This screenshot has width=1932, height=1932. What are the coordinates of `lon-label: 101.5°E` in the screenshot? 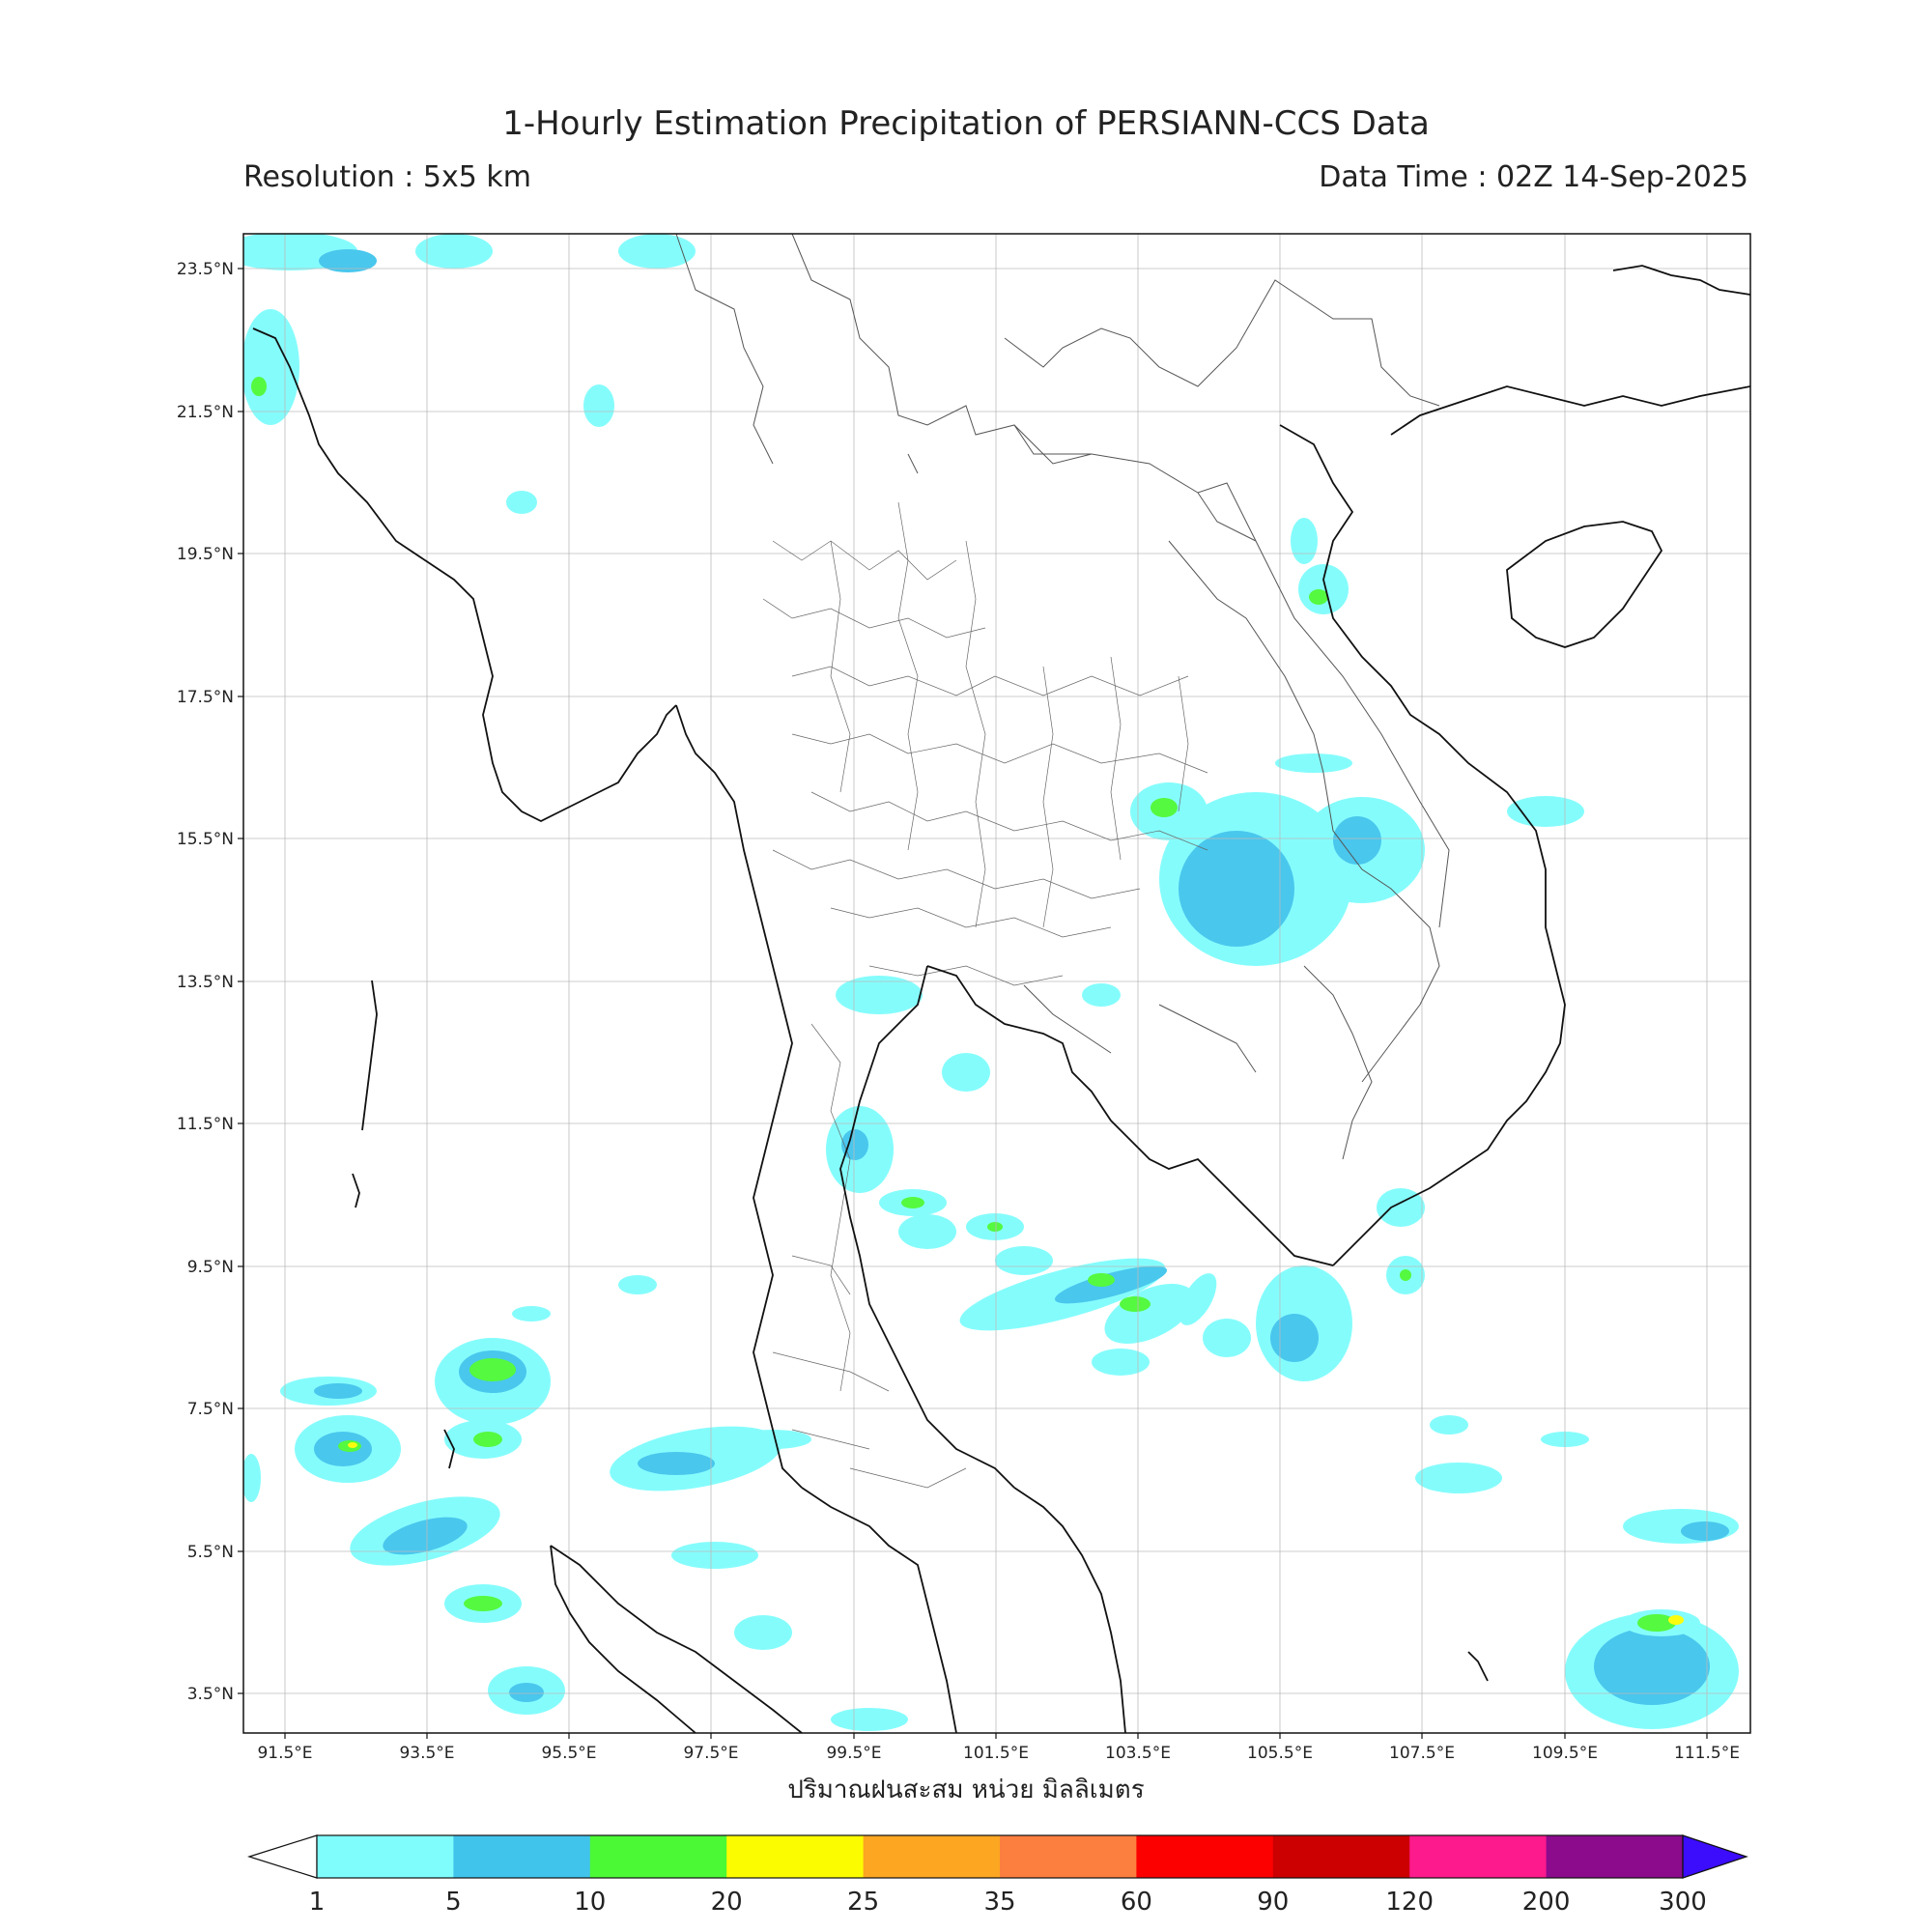 It's located at (996, 1753).